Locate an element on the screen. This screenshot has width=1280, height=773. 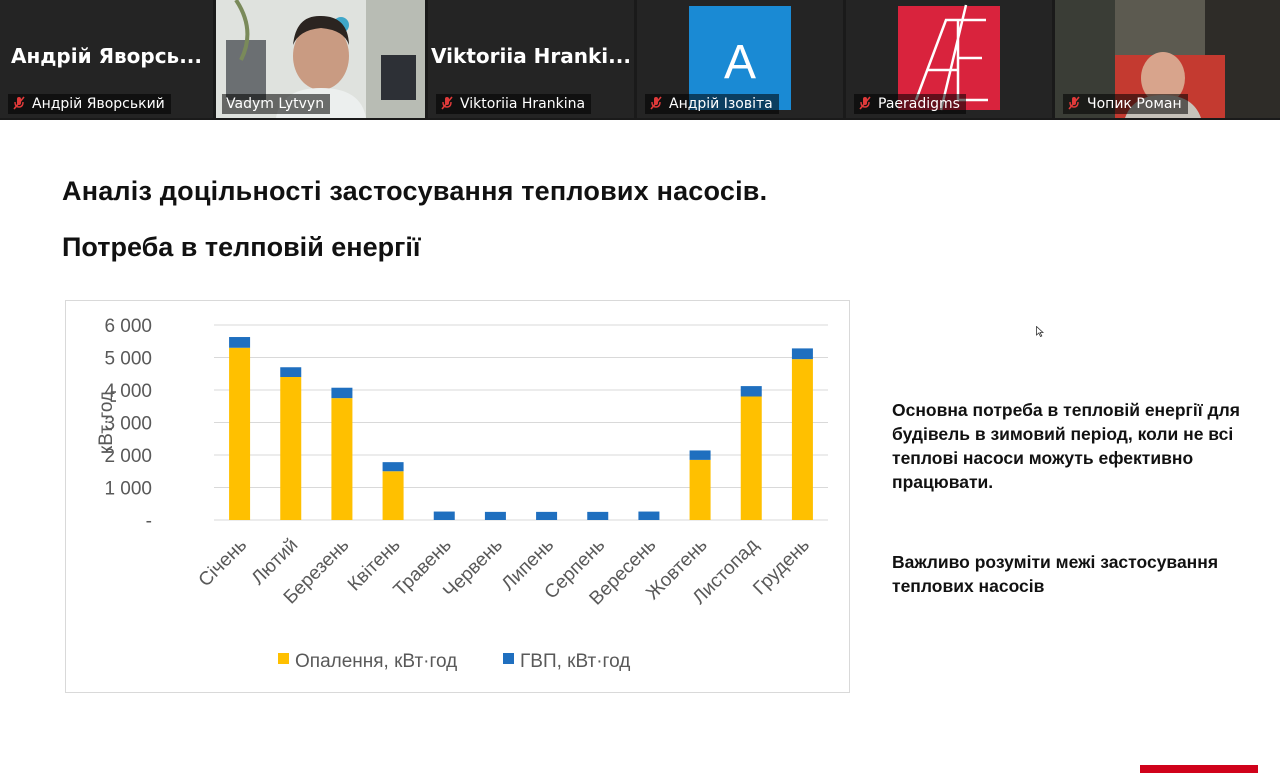
x-tick-label: Грудень is located at coordinates (781, 567).